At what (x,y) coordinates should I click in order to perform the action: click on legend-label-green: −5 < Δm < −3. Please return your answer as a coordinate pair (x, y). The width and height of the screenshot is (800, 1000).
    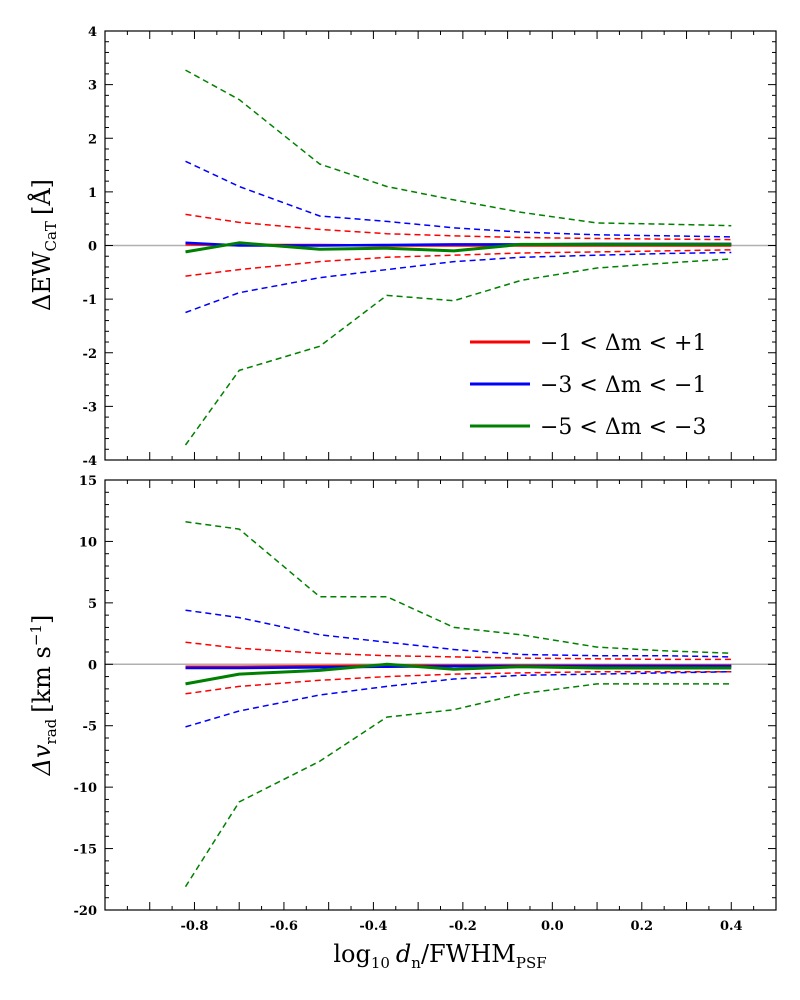
    Looking at the image, I should click on (623, 427).